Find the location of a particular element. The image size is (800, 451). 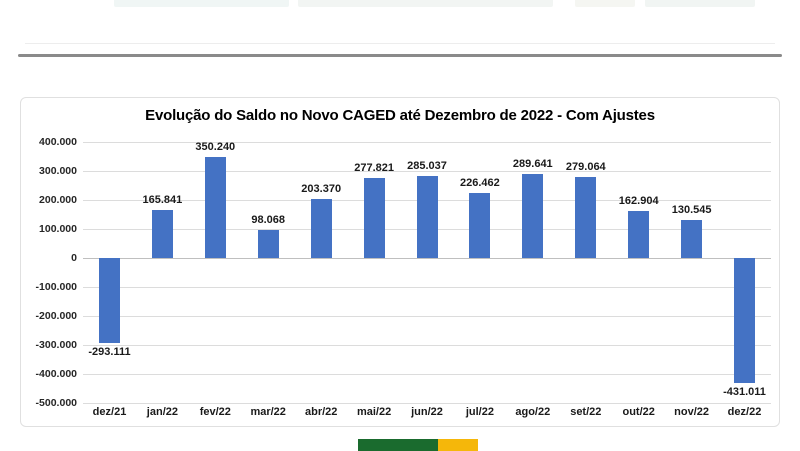

bar-value-label: 203.370 is located at coordinates (321, 189).